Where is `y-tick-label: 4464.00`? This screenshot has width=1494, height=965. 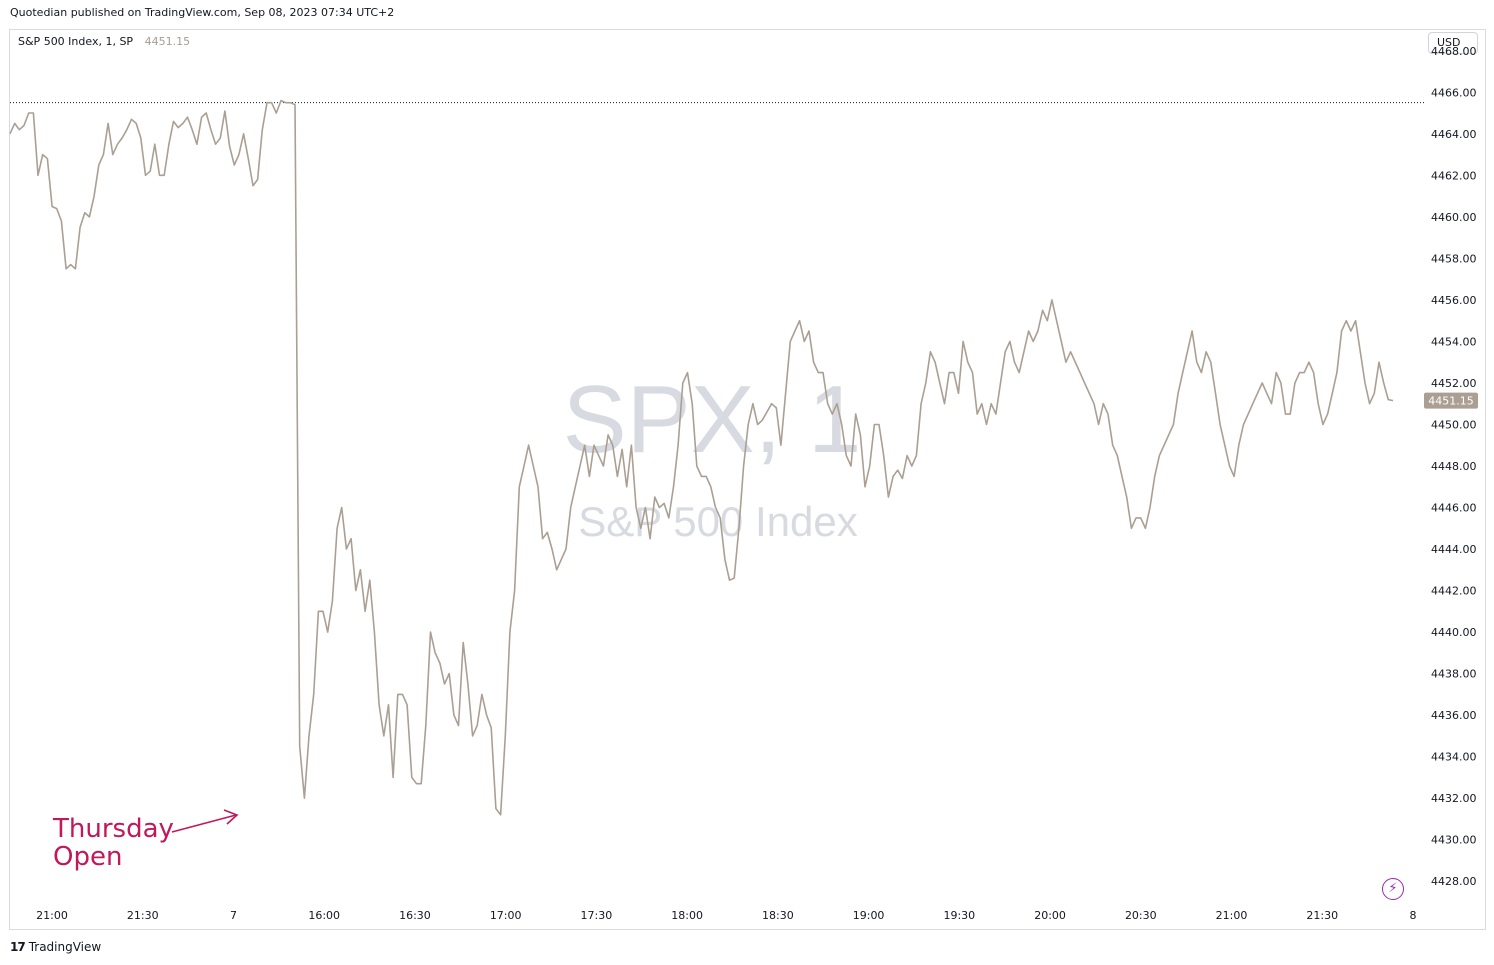 y-tick-label: 4464.00 is located at coordinates (1454, 134).